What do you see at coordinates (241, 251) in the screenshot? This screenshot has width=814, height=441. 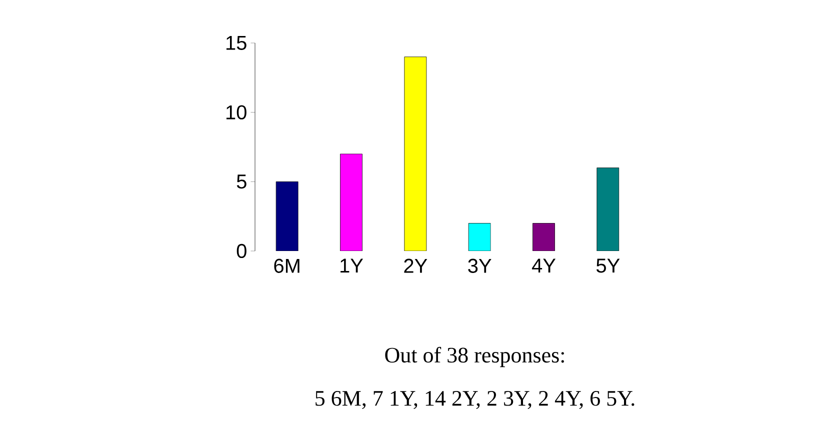 I see `y-tick-label: 0` at bounding box center [241, 251].